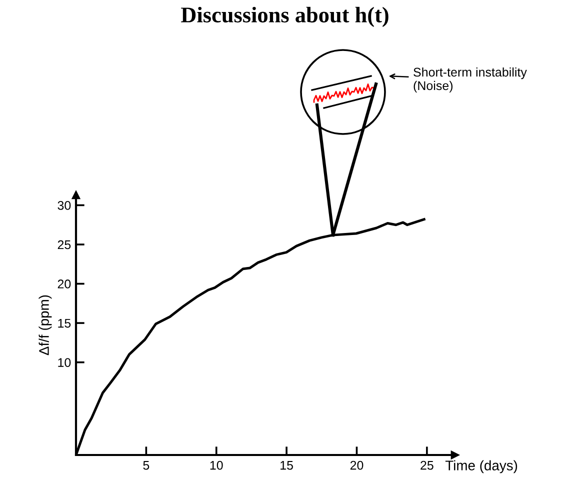 This screenshot has height=483, width=570. I want to click on y-tick-label: 30, so click(64, 205).